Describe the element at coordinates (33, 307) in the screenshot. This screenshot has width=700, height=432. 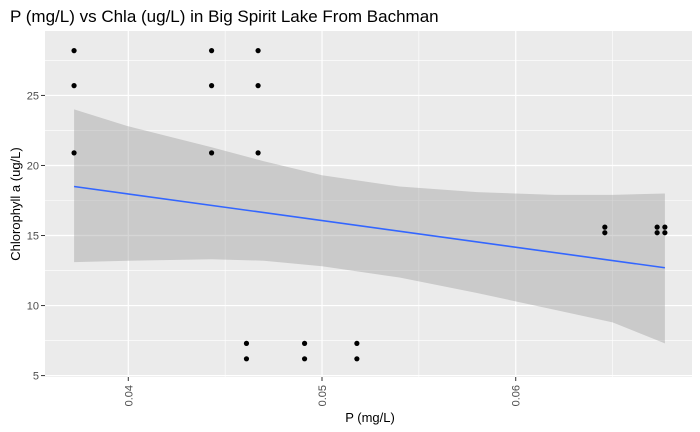
I see `y-tick-label: 10` at that location.